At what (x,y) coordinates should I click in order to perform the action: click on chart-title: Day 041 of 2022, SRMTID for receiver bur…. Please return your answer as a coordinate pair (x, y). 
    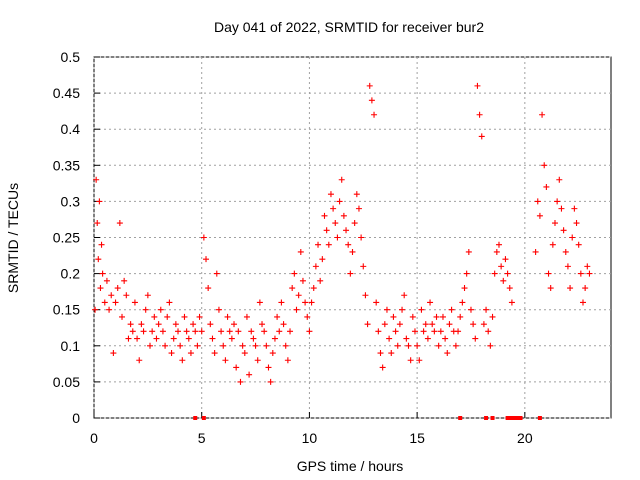
    Looking at the image, I should click on (349, 27).